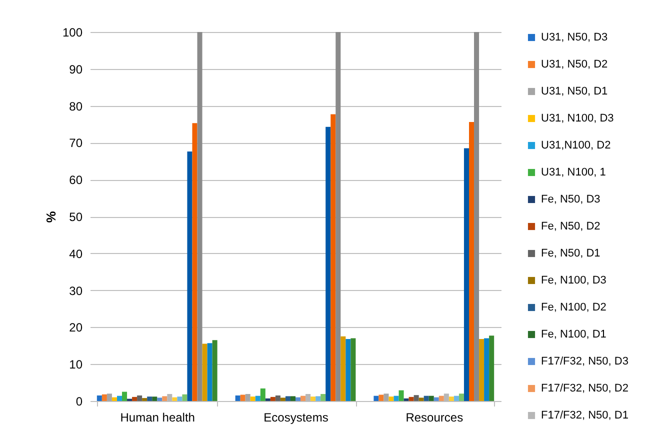 This screenshot has height=431, width=647. I want to click on legend-label: Fe, N100, D2, so click(573, 308).